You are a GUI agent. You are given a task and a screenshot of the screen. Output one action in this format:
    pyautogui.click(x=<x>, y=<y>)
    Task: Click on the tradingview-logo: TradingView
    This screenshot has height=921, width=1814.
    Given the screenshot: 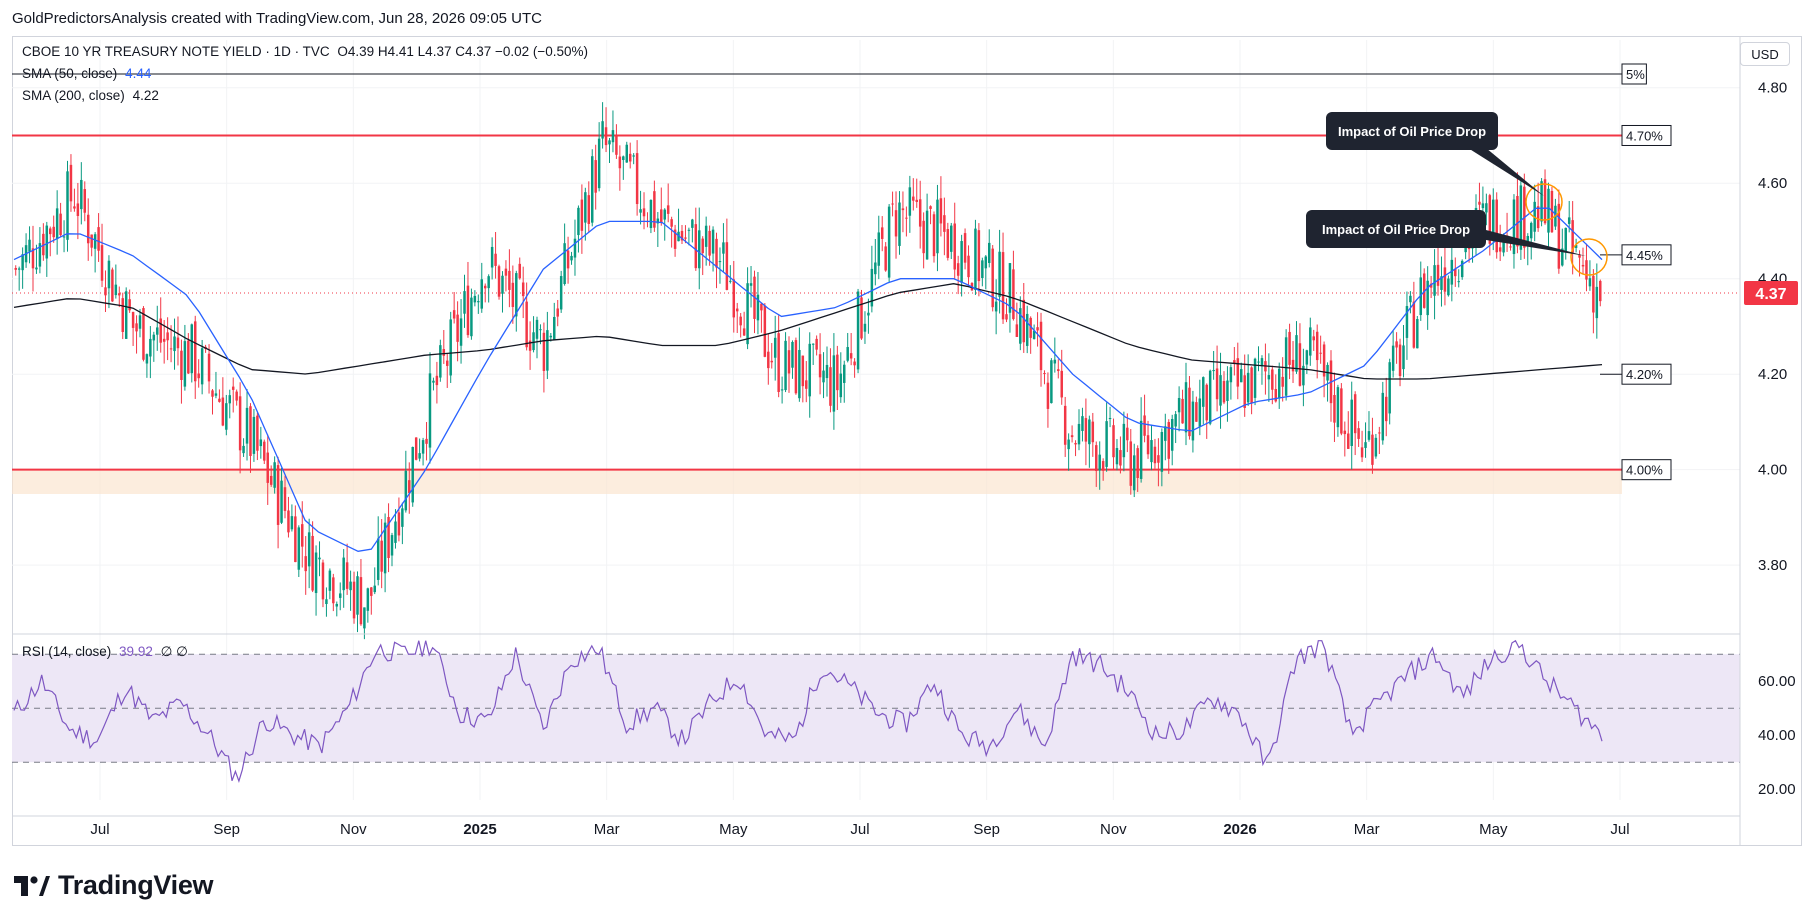 What is the action you would take?
    pyautogui.click(x=114, y=885)
    